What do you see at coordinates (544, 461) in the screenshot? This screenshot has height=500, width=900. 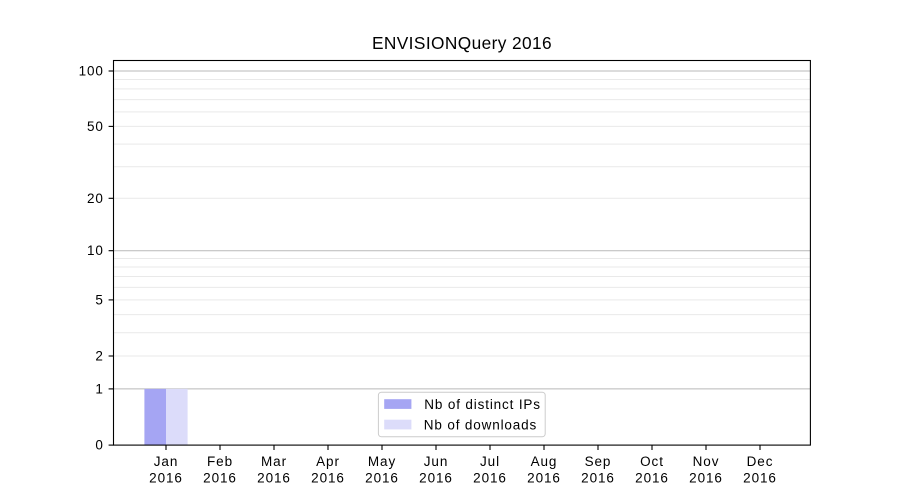 I see `svg-text: Aug` at bounding box center [544, 461].